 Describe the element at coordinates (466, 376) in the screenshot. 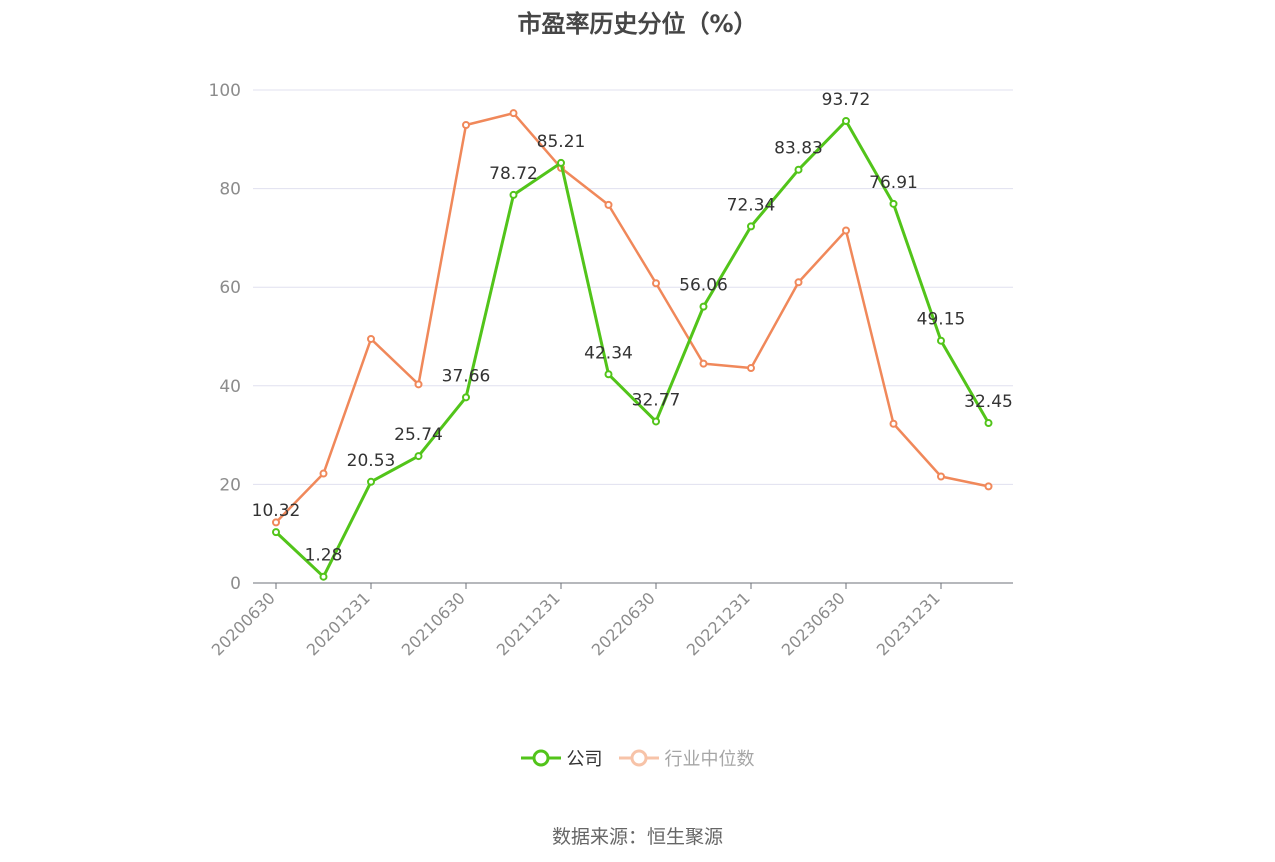

I see `data-label: 37.66` at that location.